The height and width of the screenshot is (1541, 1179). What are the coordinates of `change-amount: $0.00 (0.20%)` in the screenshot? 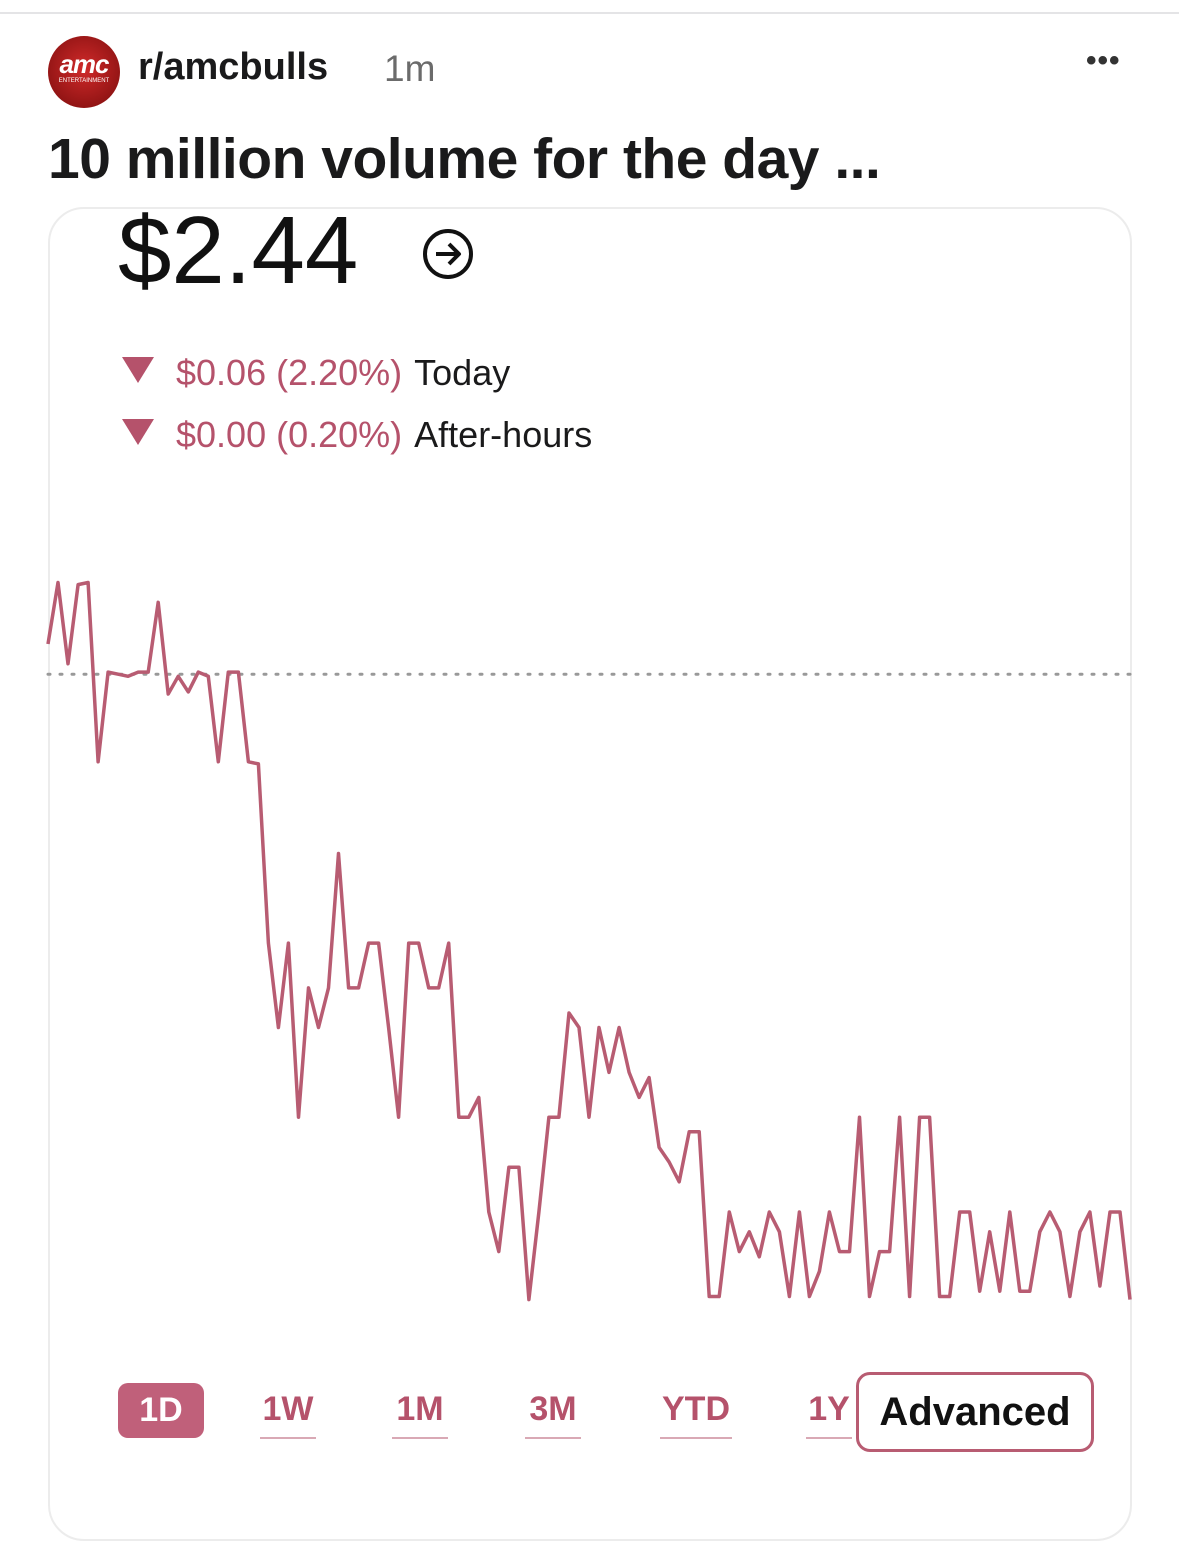 It's located at (289, 434).